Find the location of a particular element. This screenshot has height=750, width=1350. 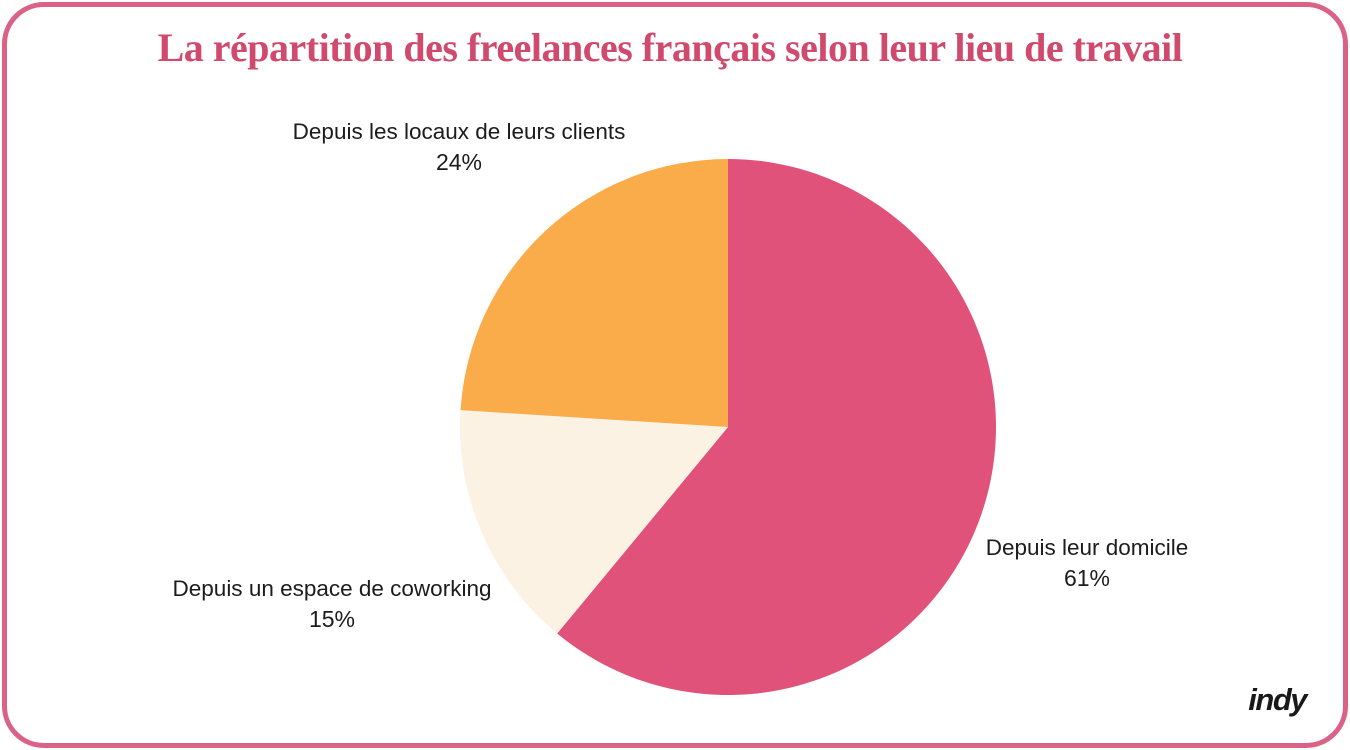

slice-value-domicile: 61% is located at coordinates (1087, 578).